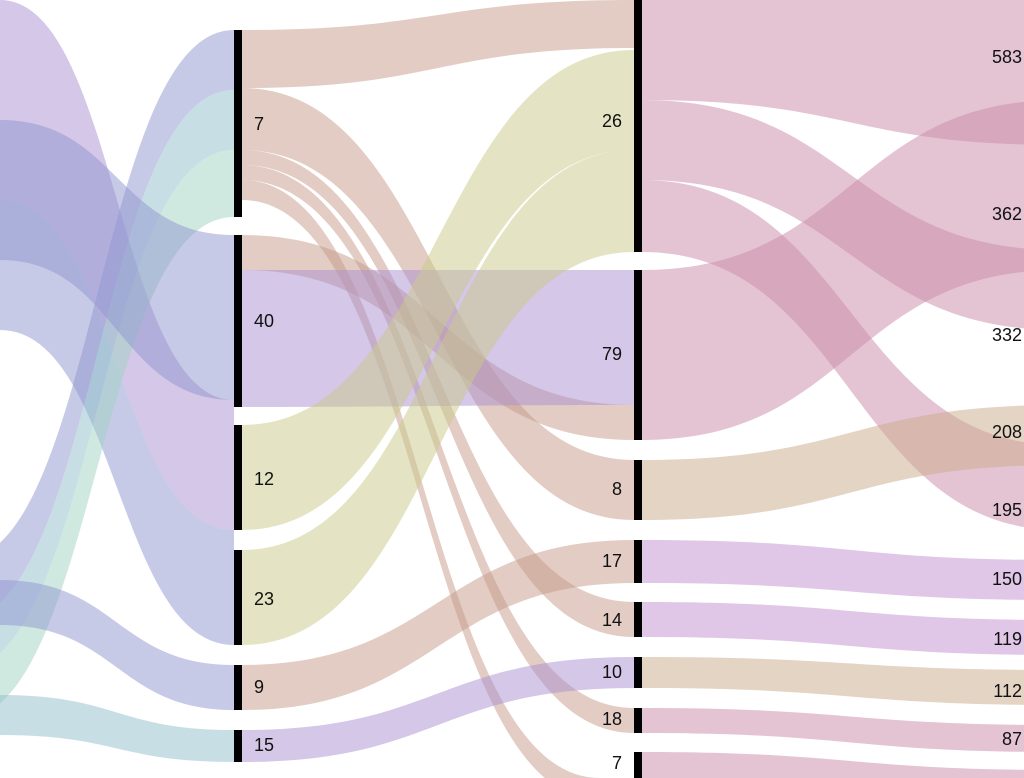 The height and width of the screenshot is (778, 1024). What do you see at coordinates (1007, 691) in the screenshot?
I see `node-label: 112` at bounding box center [1007, 691].